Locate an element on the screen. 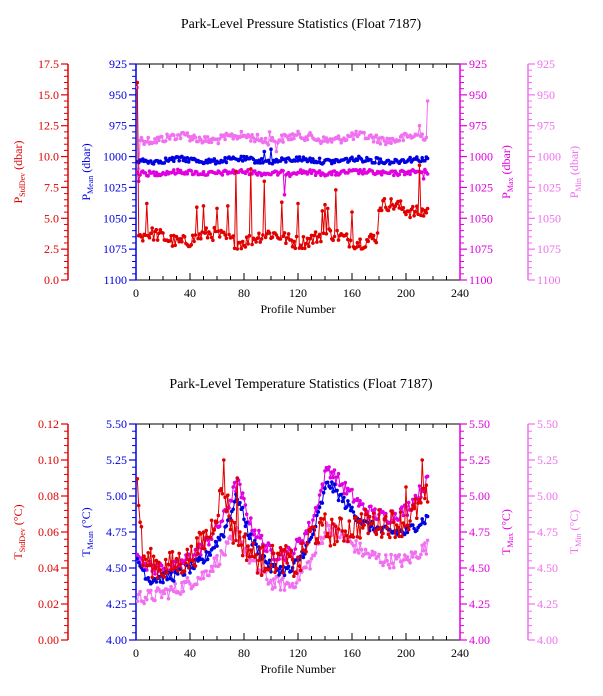 This screenshot has height=696, width=603. mean-axis-label: PMean (dbar) is located at coordinates (87, 171).